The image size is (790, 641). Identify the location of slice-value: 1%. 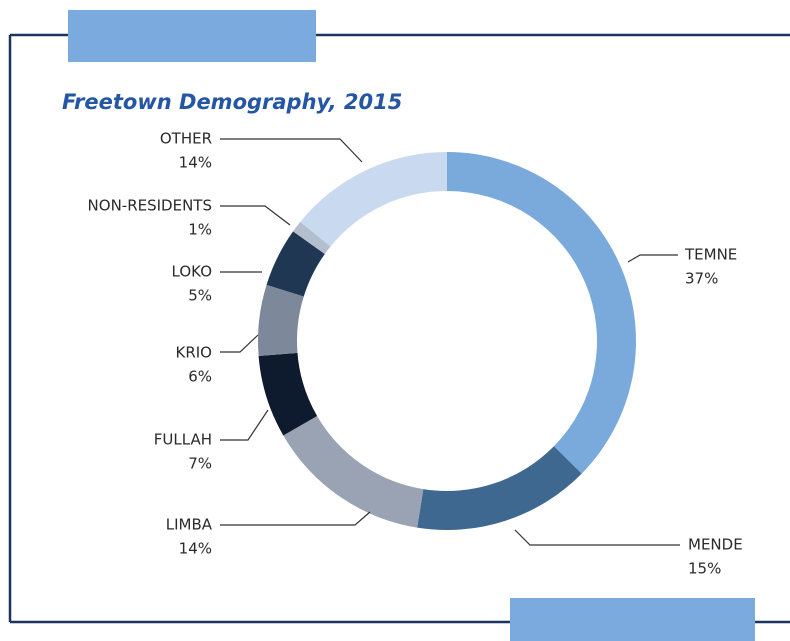
(200, 230).